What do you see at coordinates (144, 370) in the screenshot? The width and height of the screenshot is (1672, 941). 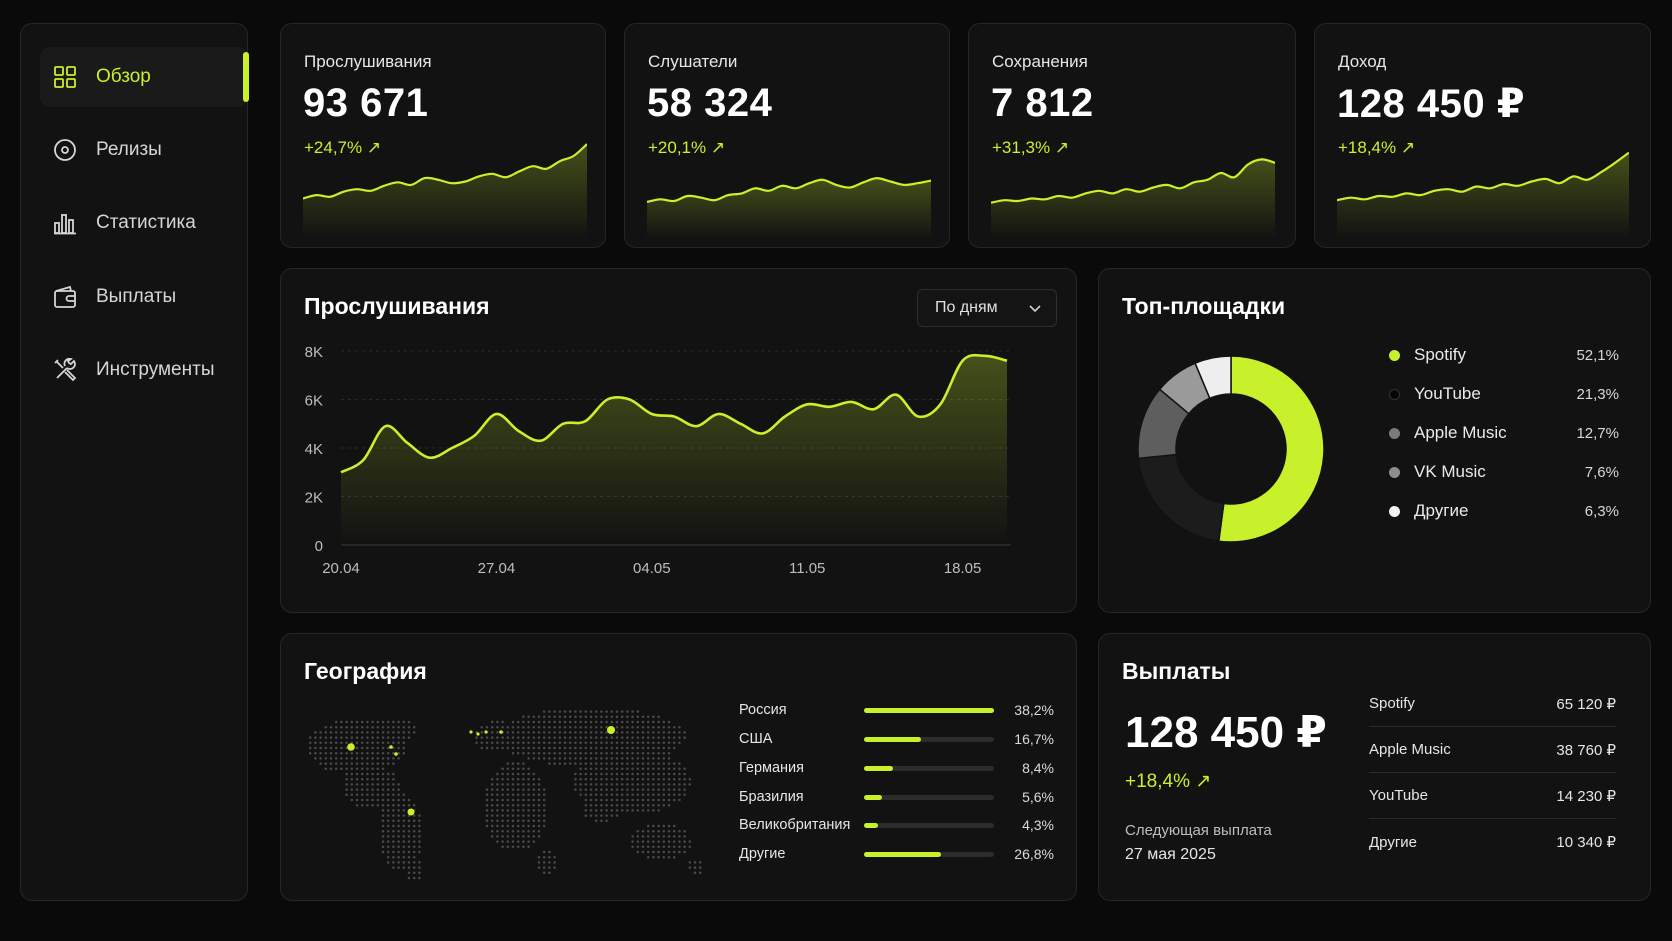 I see `sidebar-item-tools: Инструменты` at bounding box center [144, 370].